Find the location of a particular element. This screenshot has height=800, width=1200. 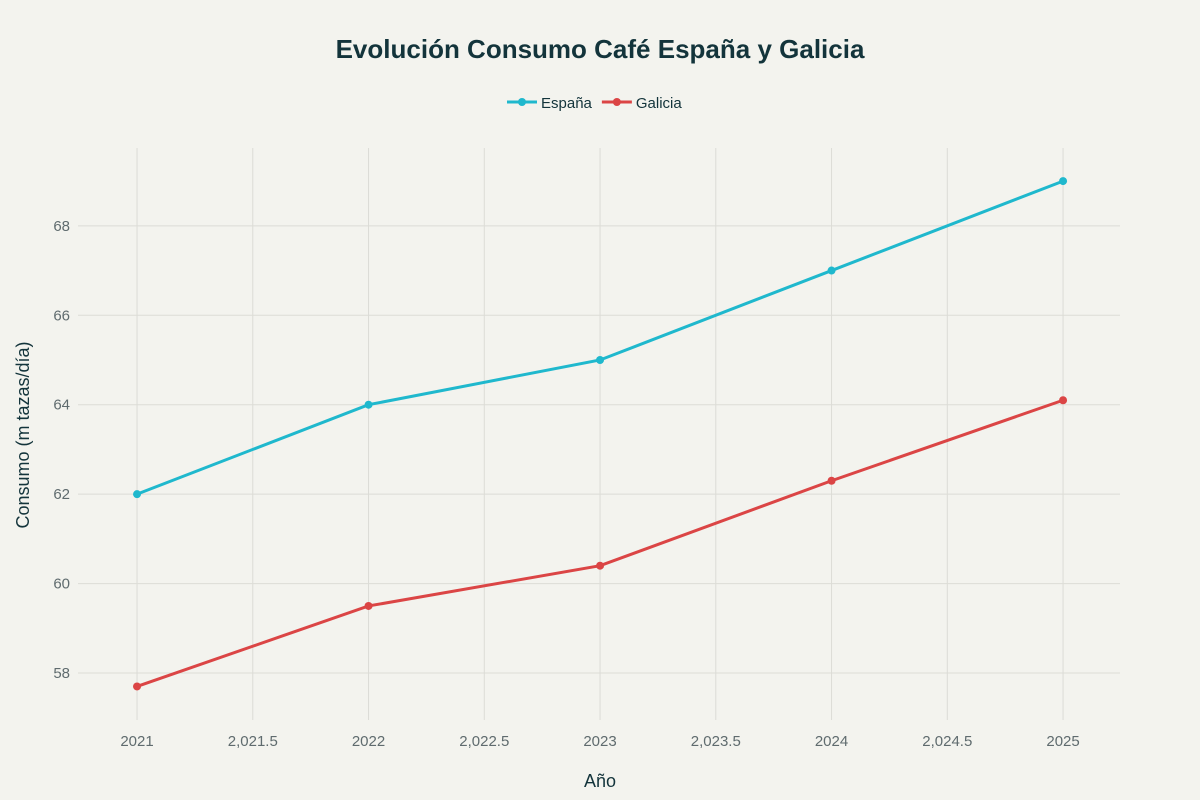

y-tick-label: 62 is located at coordinates (61, 494).